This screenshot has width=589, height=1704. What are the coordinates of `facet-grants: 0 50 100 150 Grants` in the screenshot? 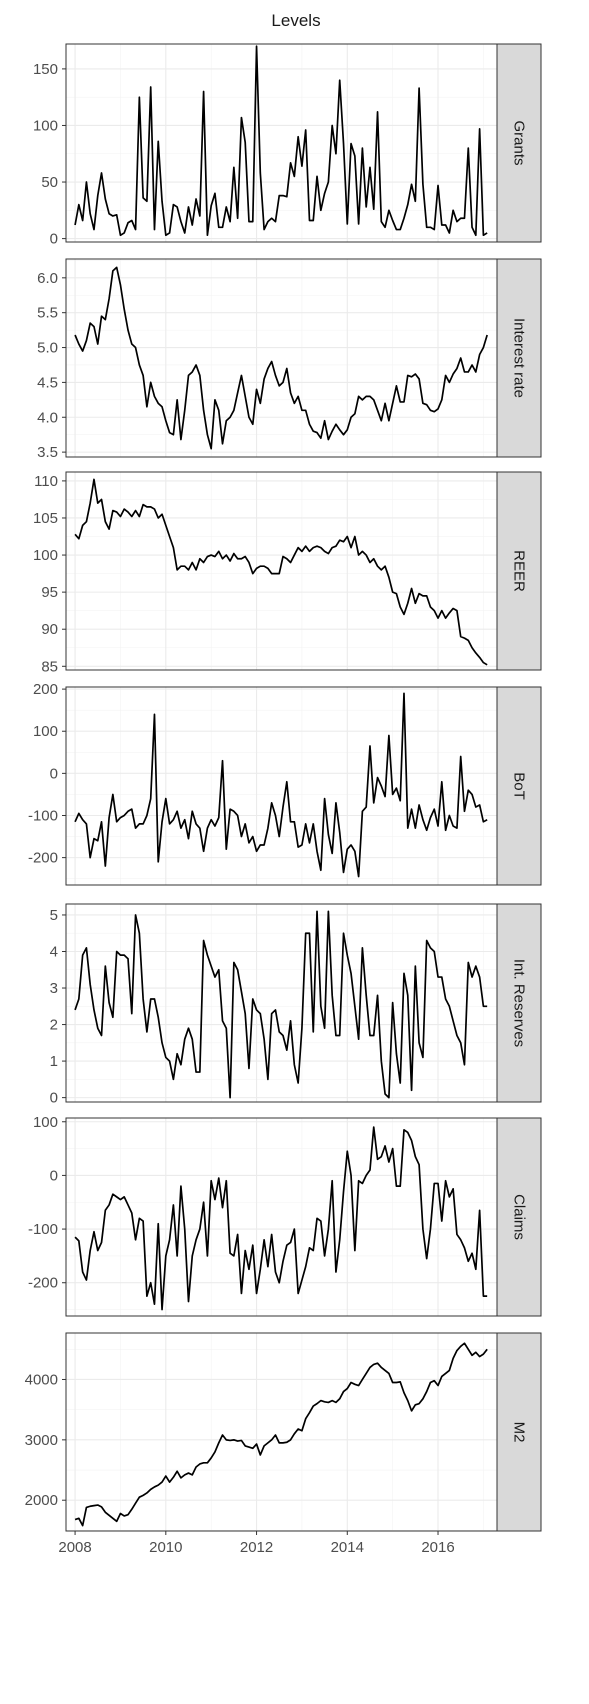 It's located at (287, 145).